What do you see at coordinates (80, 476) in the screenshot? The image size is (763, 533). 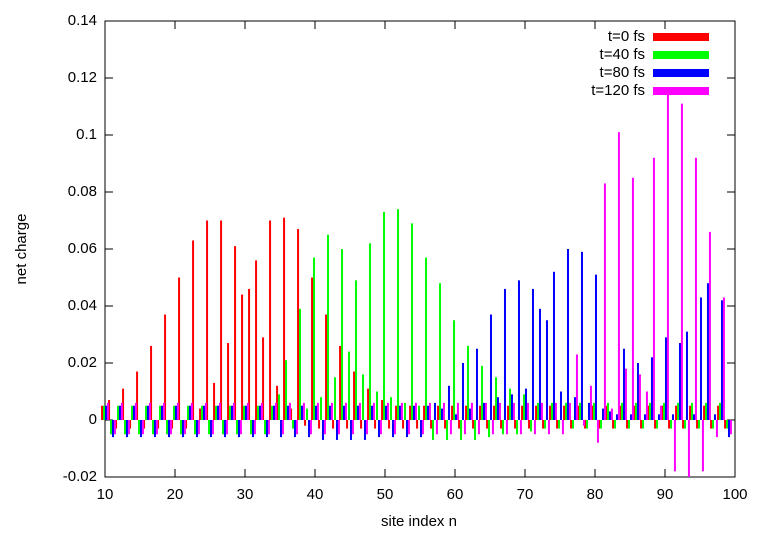 I see `y-tick-label: -0.02` at bounding box center [80, 476].